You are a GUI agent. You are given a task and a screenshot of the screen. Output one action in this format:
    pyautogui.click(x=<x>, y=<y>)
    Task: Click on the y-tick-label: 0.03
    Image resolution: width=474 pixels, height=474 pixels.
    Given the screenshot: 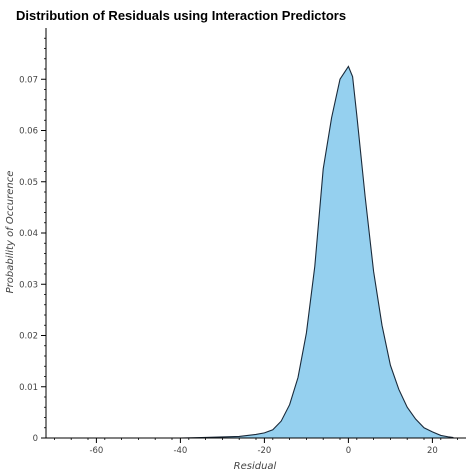 What is the action you would take?
    pyautogui.click(x=28, y=285)
    